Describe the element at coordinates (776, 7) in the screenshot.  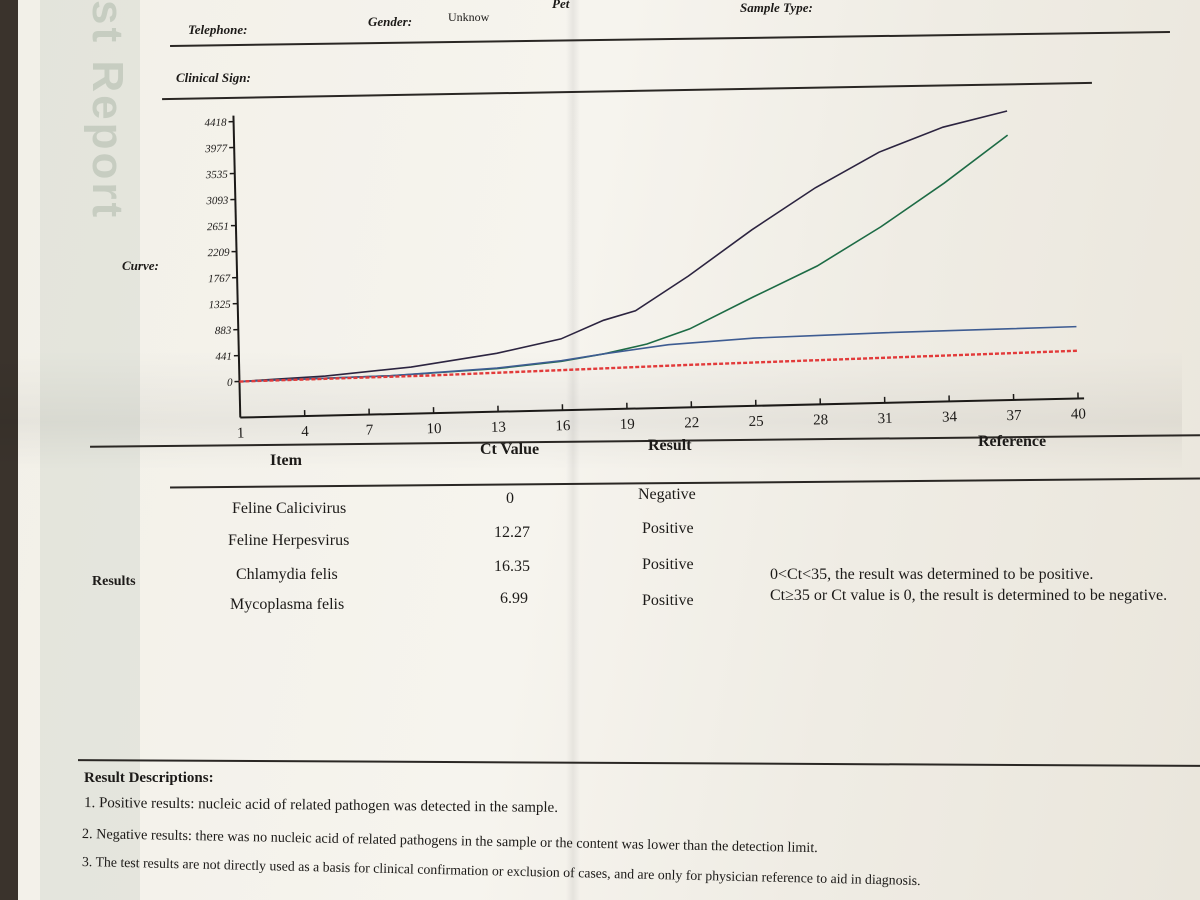
I see `sample-type-label: Sample Type:` at that location.